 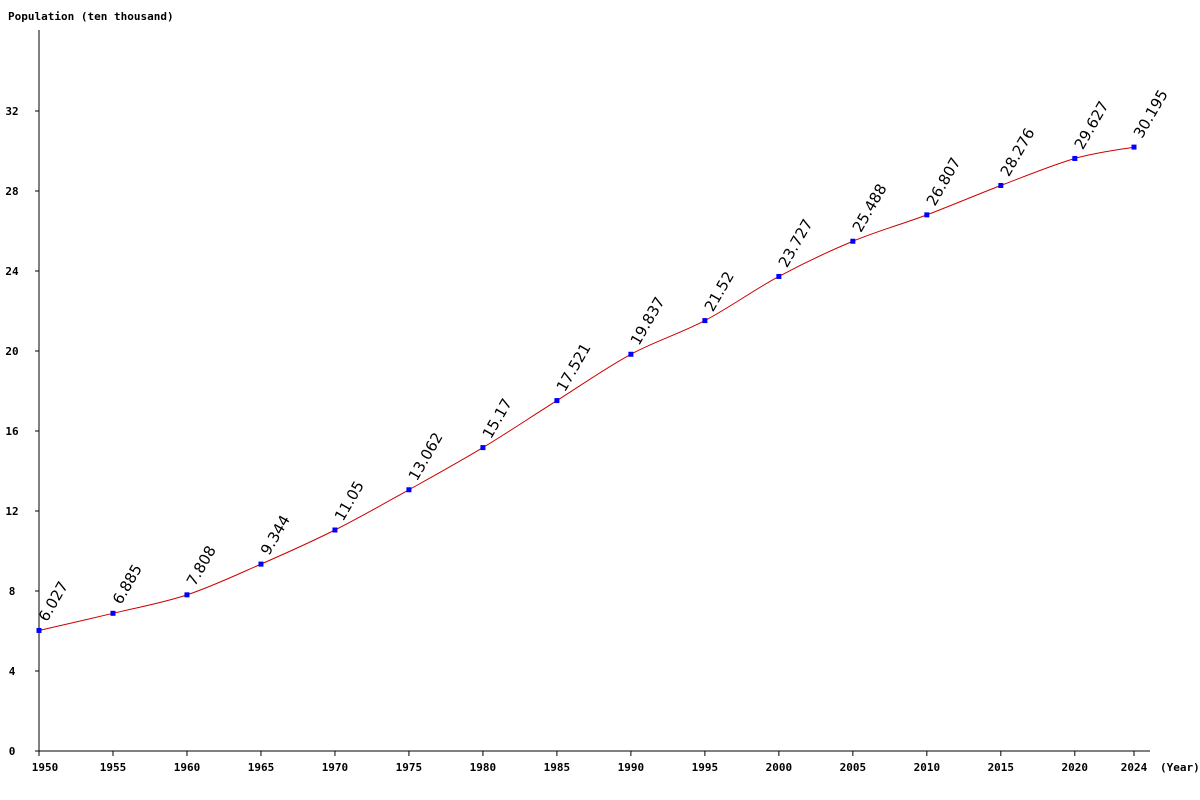 I want to click on data-label: 29.627, so click(x=1092, y=125).